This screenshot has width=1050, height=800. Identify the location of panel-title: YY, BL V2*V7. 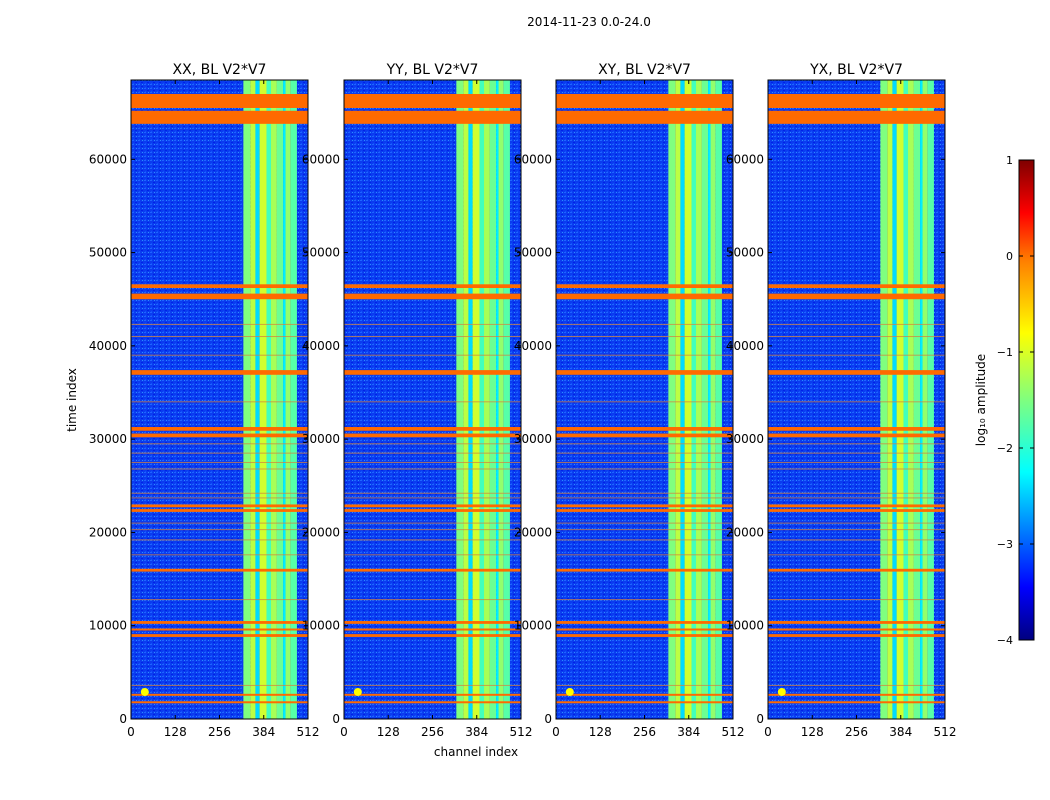
(432, 70).